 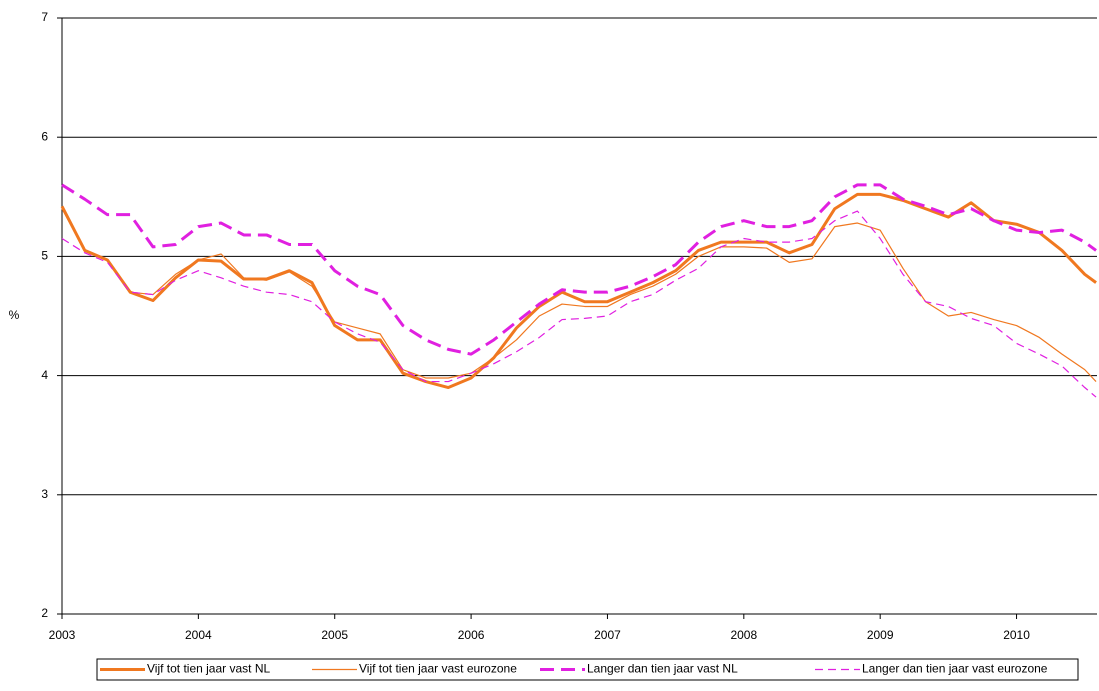 What do you see at coordinates (607, 635) in the screenshot?
I see `x-tick-label: 2007` at bounding box center [607, 635].